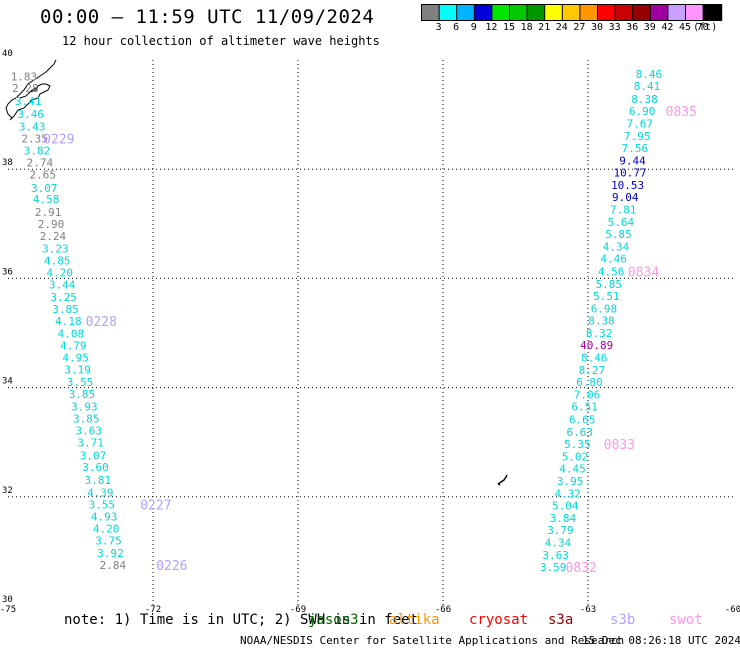 Image resolution: width=740 pixels, height=650 pixels. I want to click on pass-time-label: 0227, so click(155, 505).